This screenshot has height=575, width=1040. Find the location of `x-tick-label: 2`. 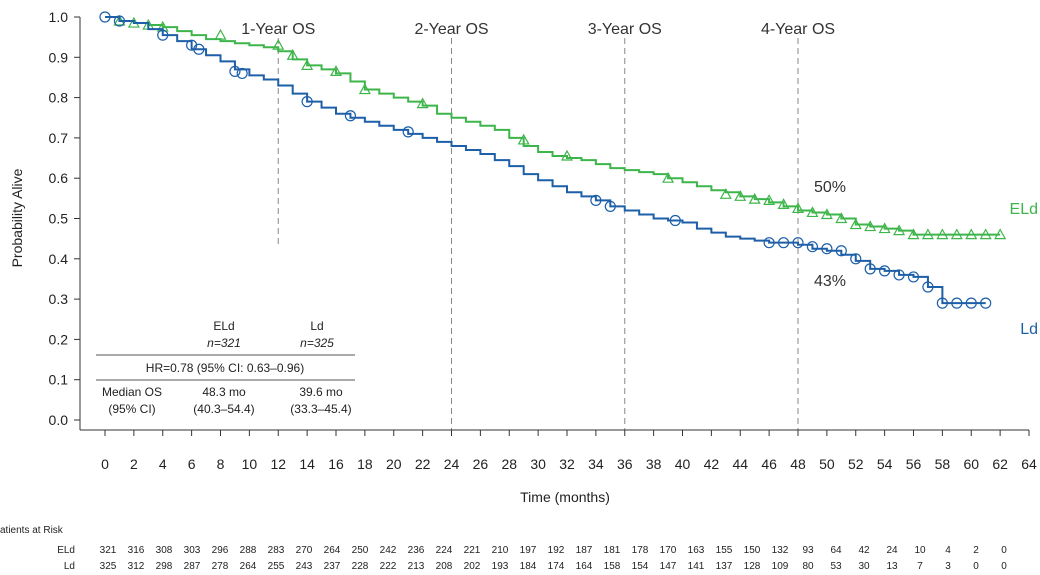

x-tick-label: 2 is located at coordinates (134, 464).